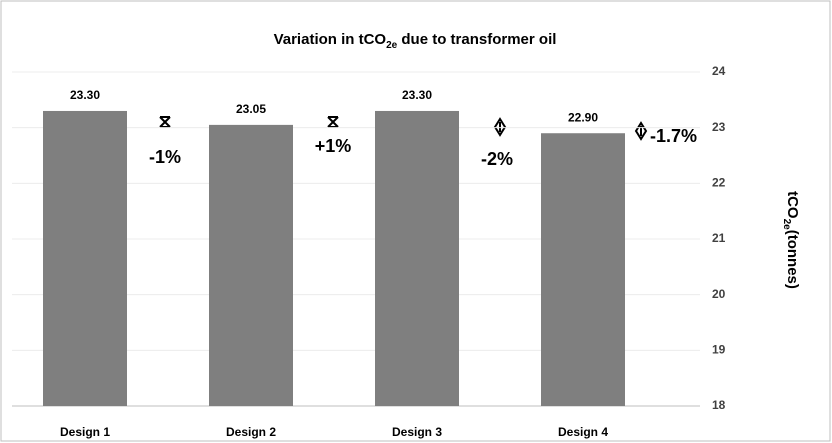 The width and height of the screenshot is (832, 443). I want to click on x-tick-label: Design 4, so click(583, 432).